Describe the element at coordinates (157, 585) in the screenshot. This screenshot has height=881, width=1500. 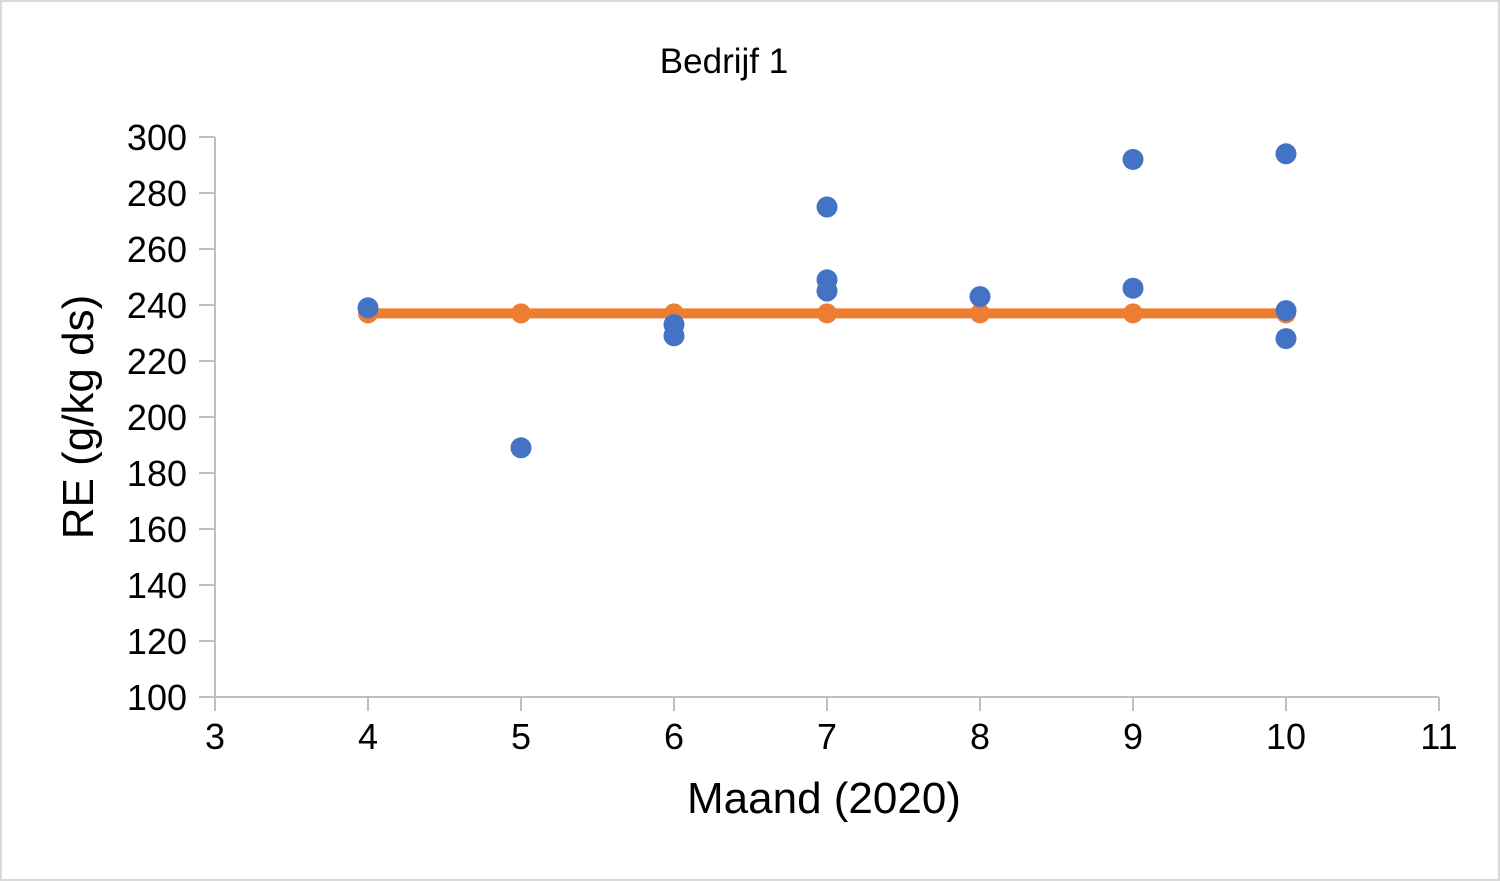
I see `y-tick-label: 140` at that location.